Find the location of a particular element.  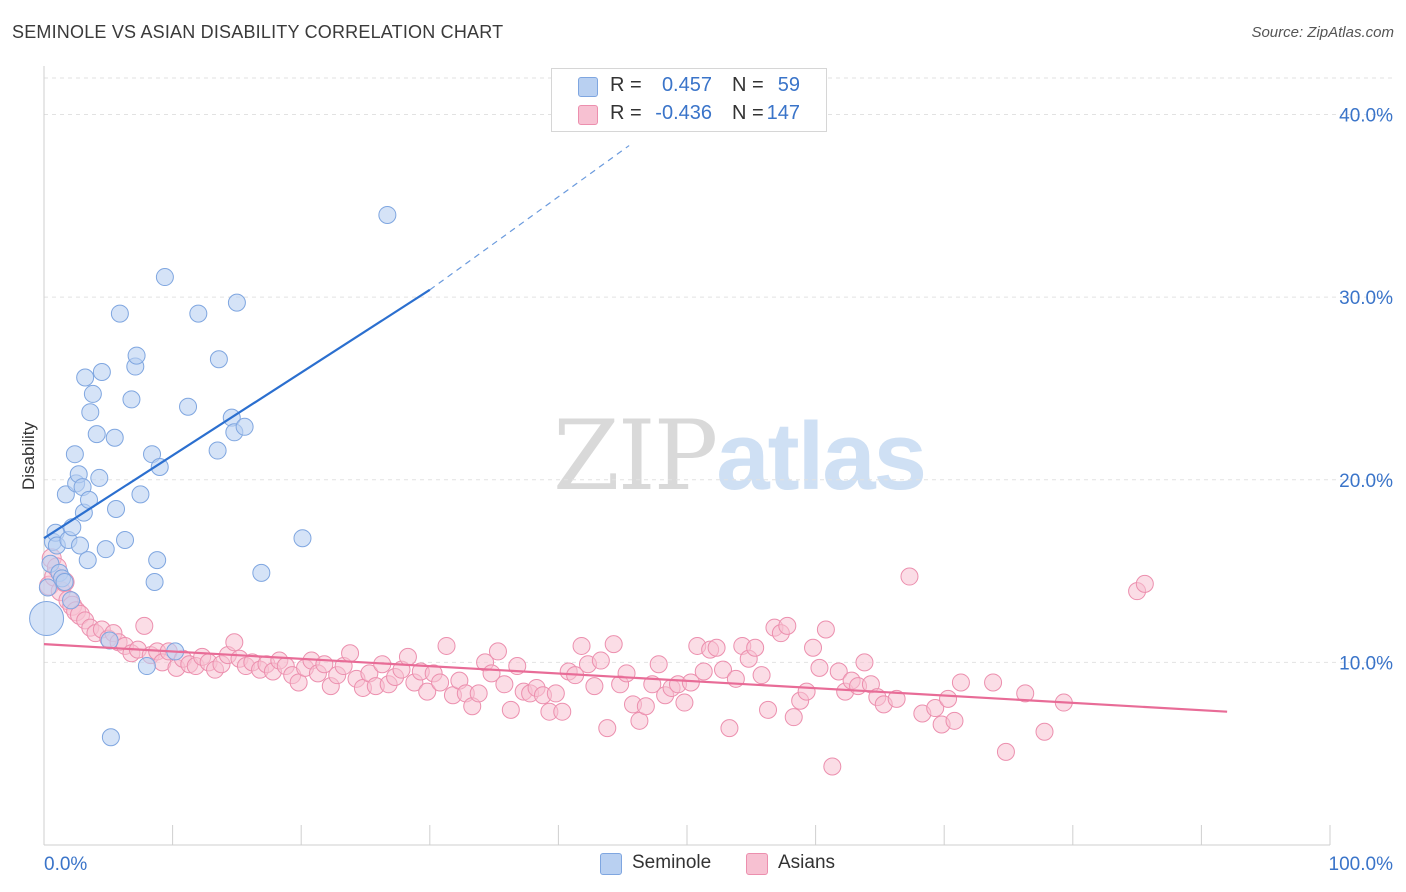

legend-n-value-seminole: 59 is located at coordinates (788, 85).